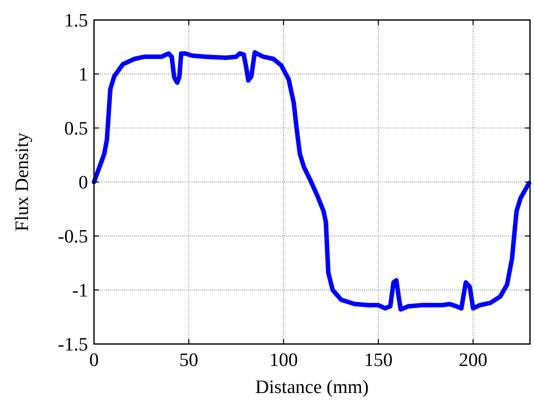 This screenshot has width=535, height=401. Describe the element at coordinates (76, 21) in the screenshot. I see `y-tick-label: 1.5` at that location.